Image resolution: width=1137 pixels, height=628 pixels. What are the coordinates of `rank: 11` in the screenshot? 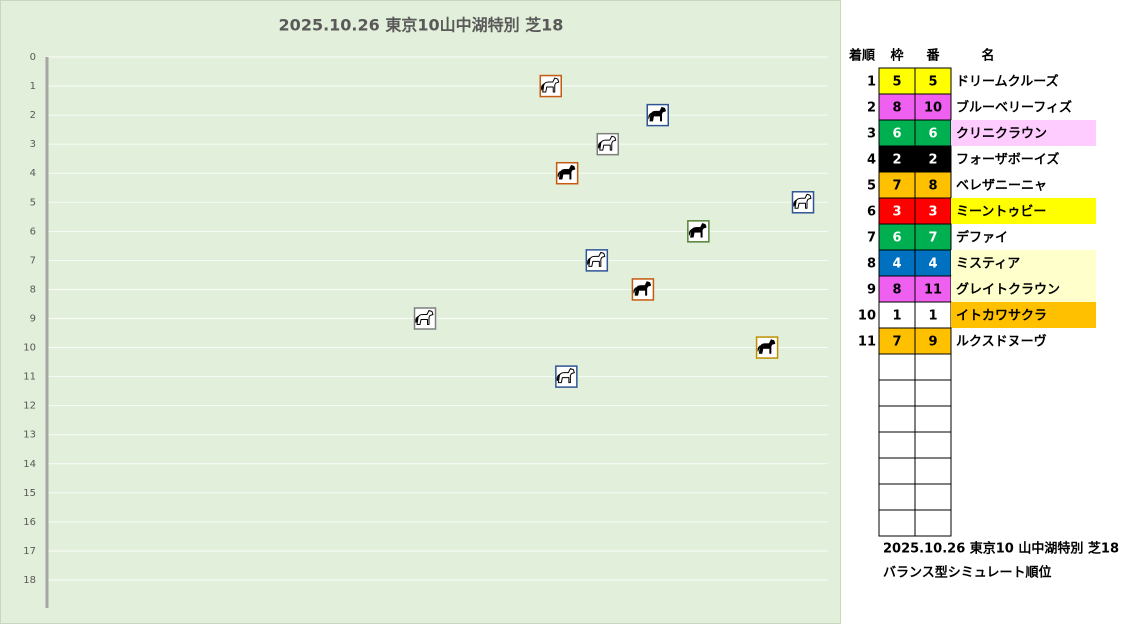 It's located at (867, 342).